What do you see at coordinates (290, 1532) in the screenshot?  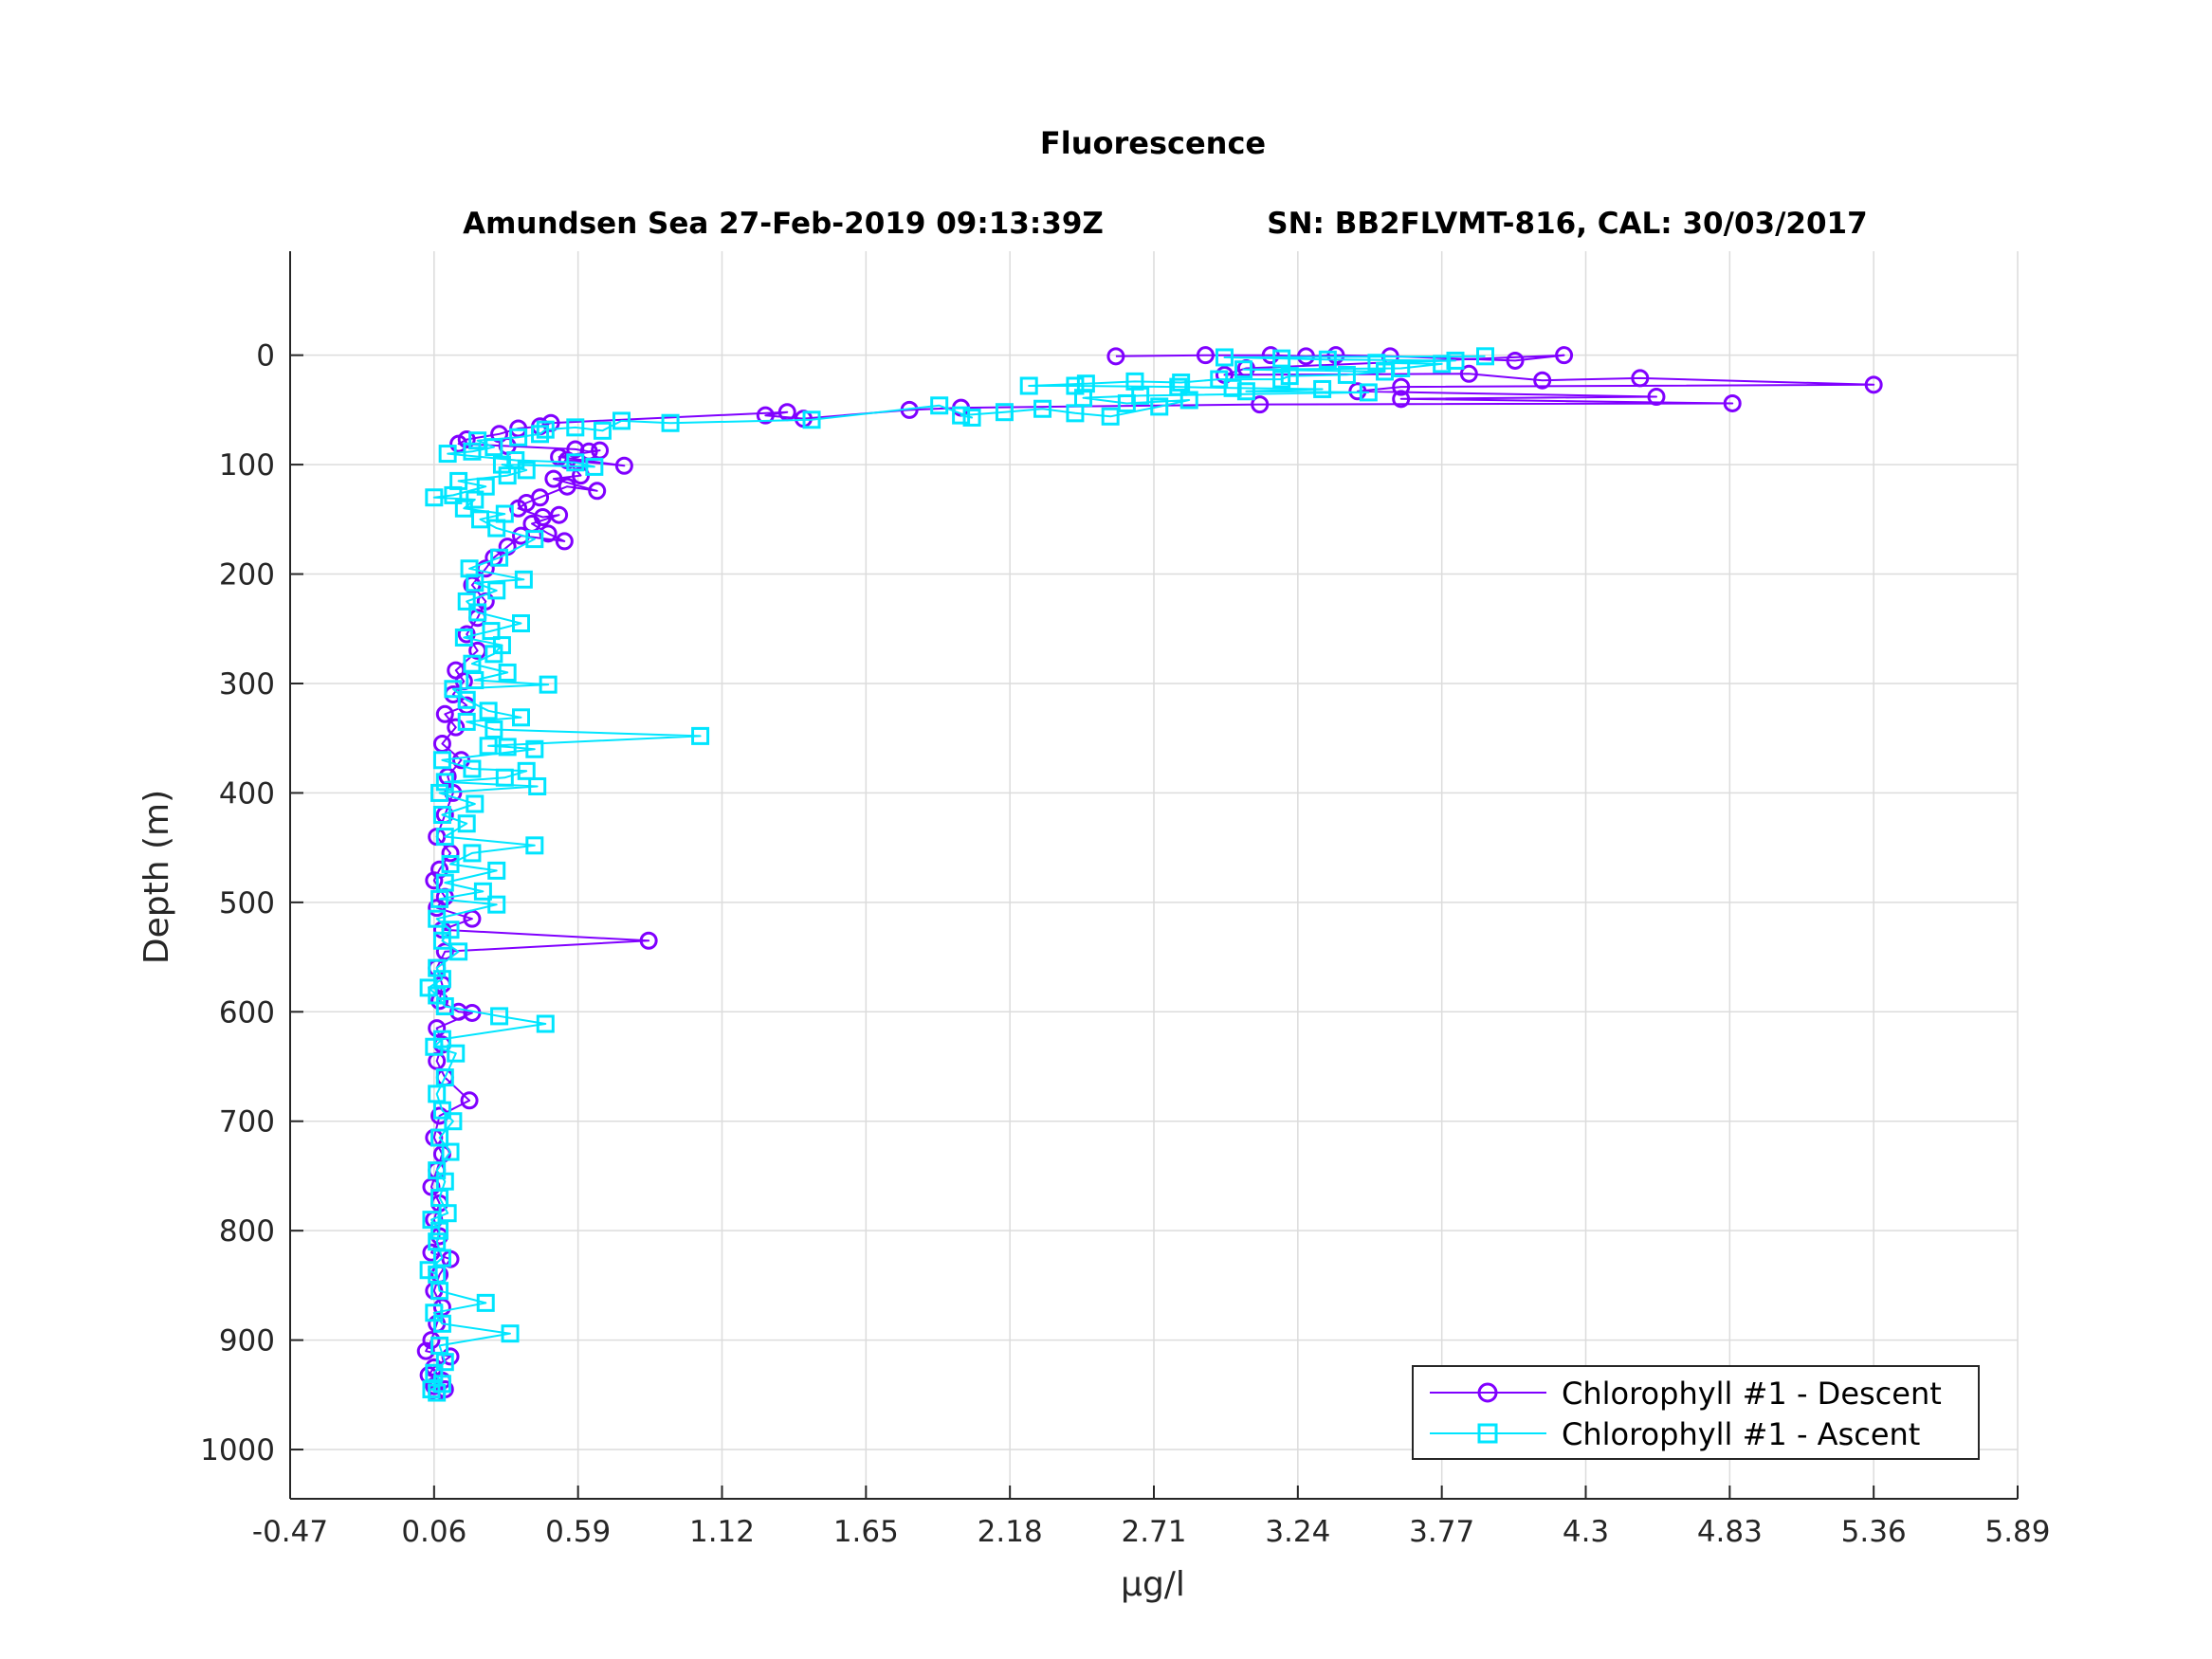 I see `x-tick-label: -0.47` at bounding box center [290, 1532].